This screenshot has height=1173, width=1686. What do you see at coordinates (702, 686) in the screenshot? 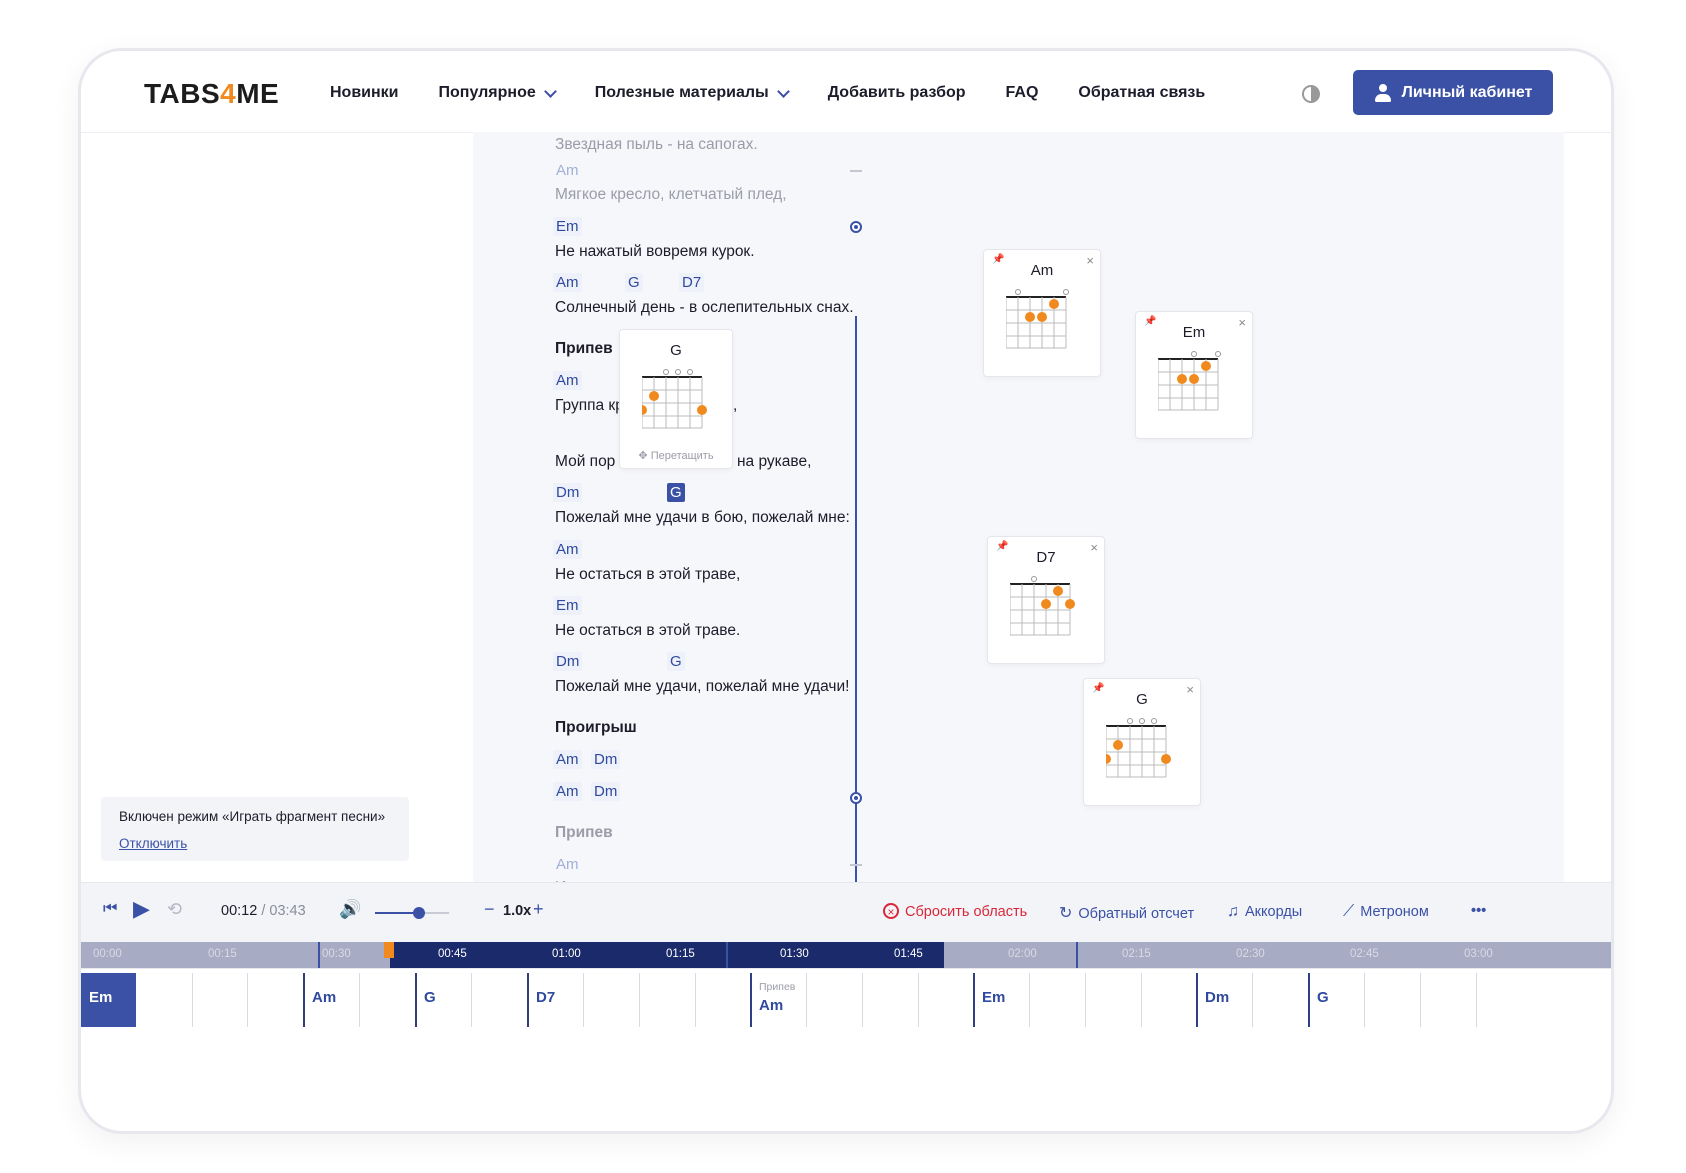
I see `lyric-line: Пожелай мне удачи, пожелай мне удачи!` at bounding box center [702, 686].